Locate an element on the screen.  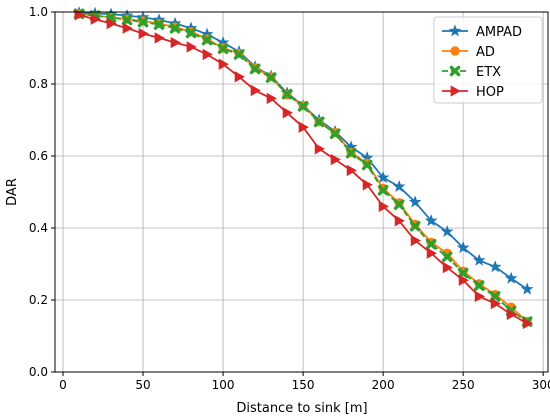
legend-entry-ampad: AMPAD is located at coordinates (482, 32).